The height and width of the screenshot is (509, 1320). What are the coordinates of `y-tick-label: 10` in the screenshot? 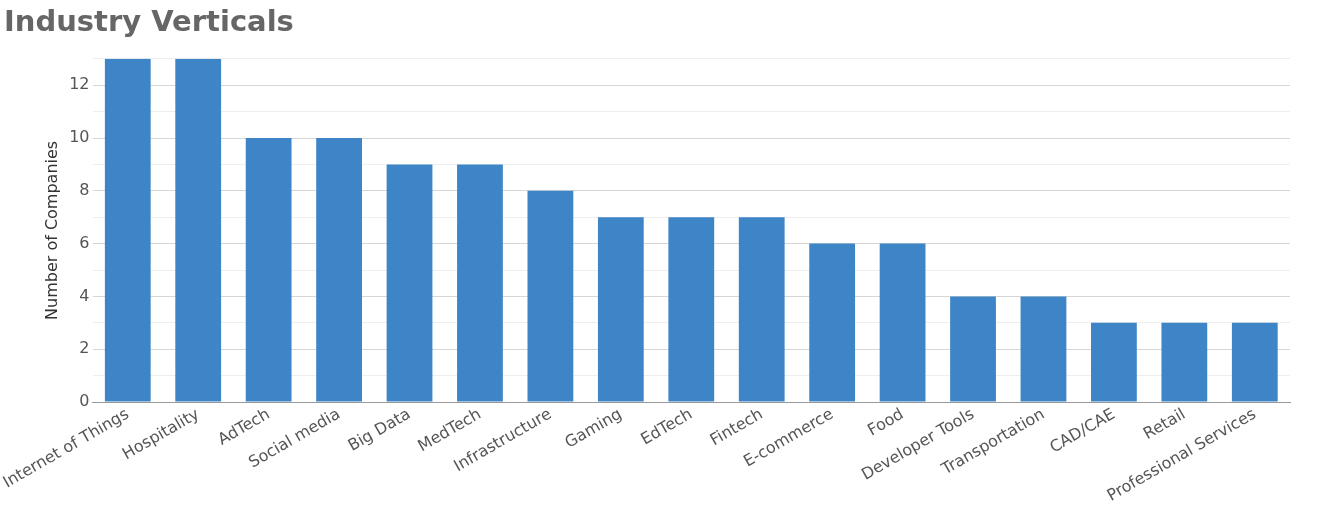 It's located at (79, 137).